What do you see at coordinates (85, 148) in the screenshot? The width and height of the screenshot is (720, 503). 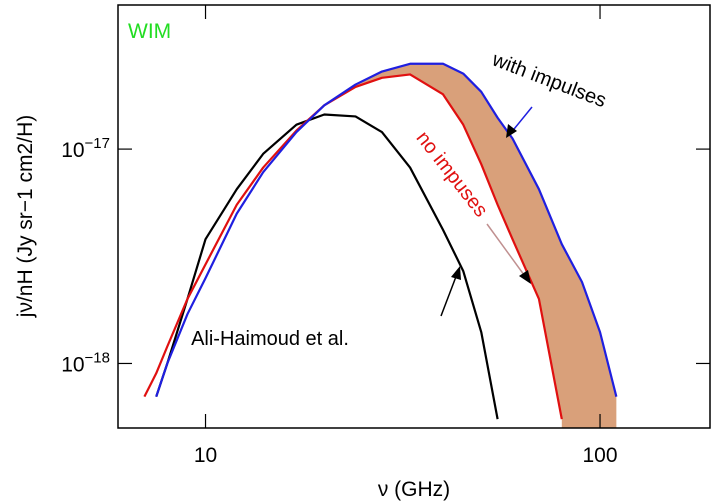 I see `y-tick-label: 10−17` at bounding box center [85, 148].